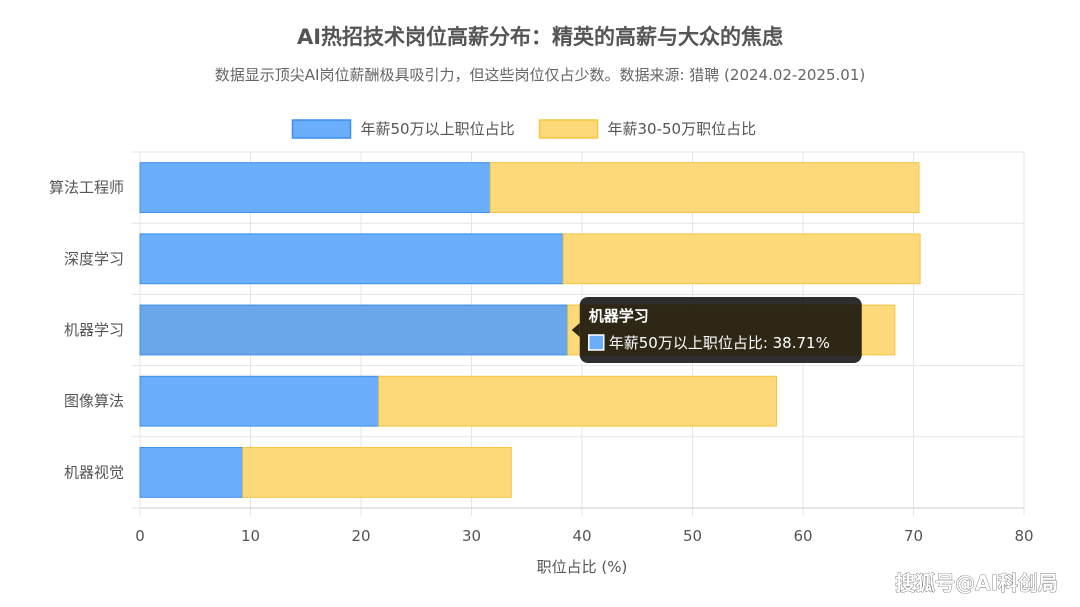  Describe the element at coordinates (250, 536) in the screenshot. I see `x-tick-label: 10` at that location.